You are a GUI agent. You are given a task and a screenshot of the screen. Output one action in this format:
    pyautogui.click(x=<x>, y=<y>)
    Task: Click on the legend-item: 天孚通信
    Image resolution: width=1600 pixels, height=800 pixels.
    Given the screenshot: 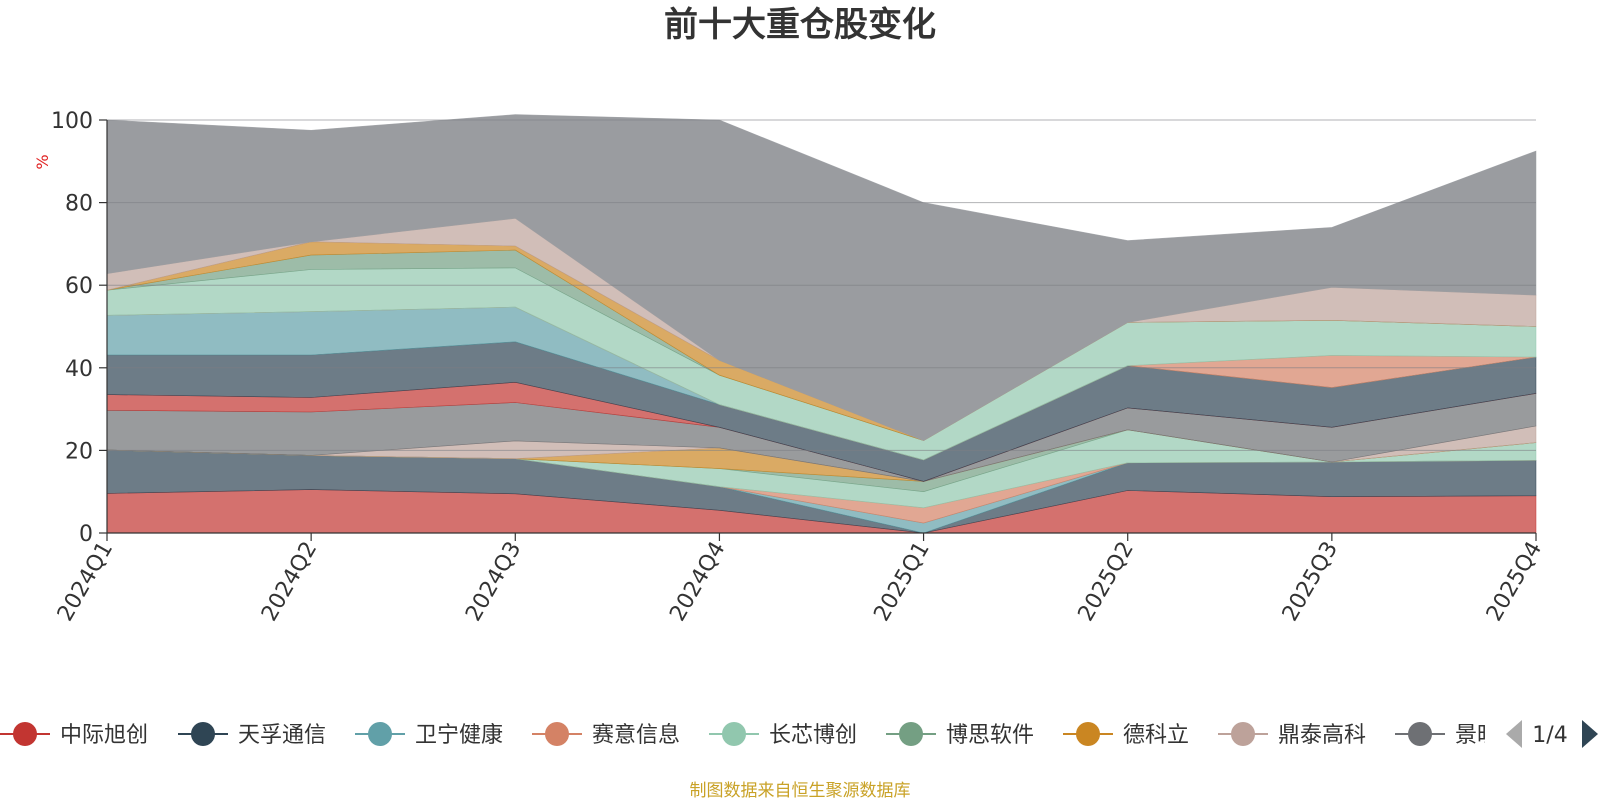 What is the action you would take?
    pyautogui.click(x=252, y=735)
    